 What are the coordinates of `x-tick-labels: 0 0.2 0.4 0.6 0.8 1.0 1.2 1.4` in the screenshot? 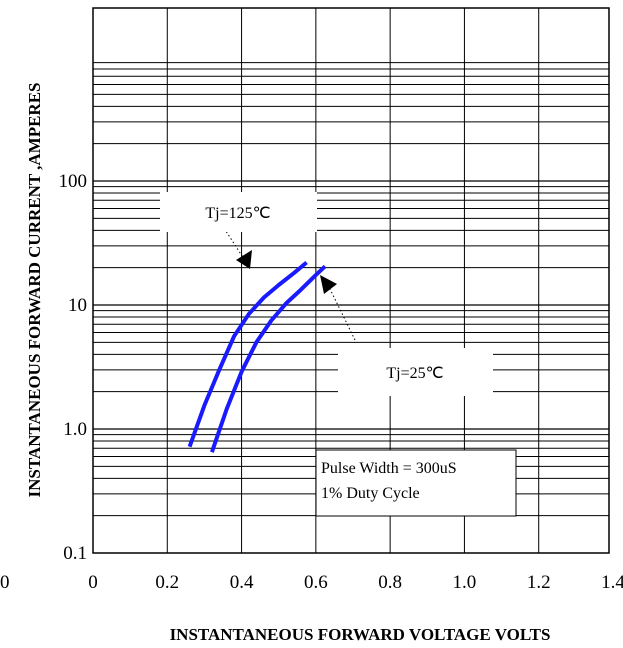 It's located at (355, 582).